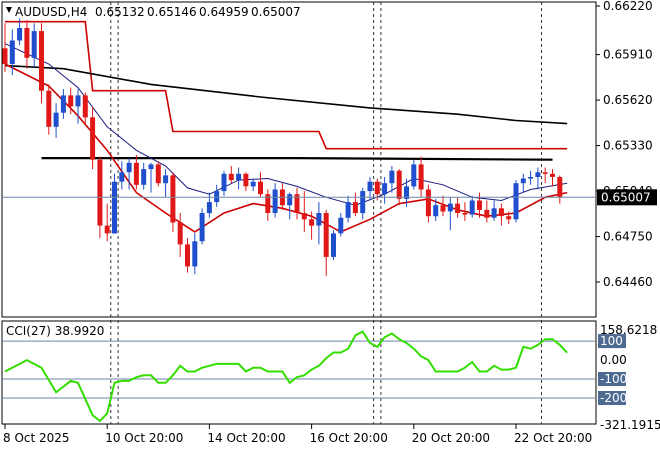 The height and width of the screenshot is (454, 660). I want to click on ohlc-open: 0.65132, so click(120, 12).